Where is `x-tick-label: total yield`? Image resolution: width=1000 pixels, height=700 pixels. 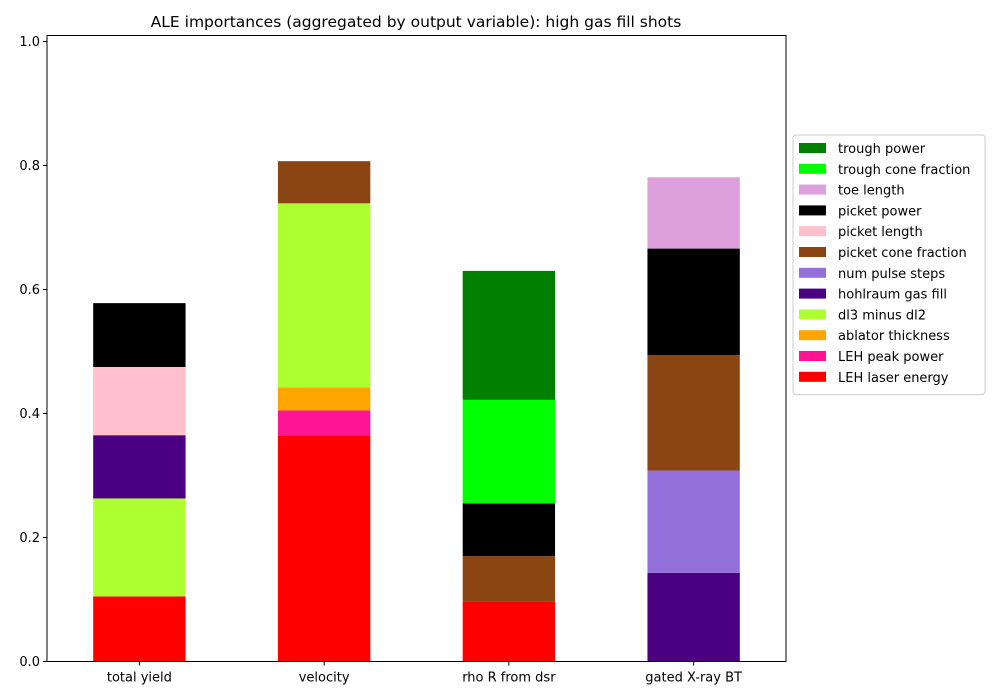 x-tick-label: total yield is located at coordinates (139, 678).